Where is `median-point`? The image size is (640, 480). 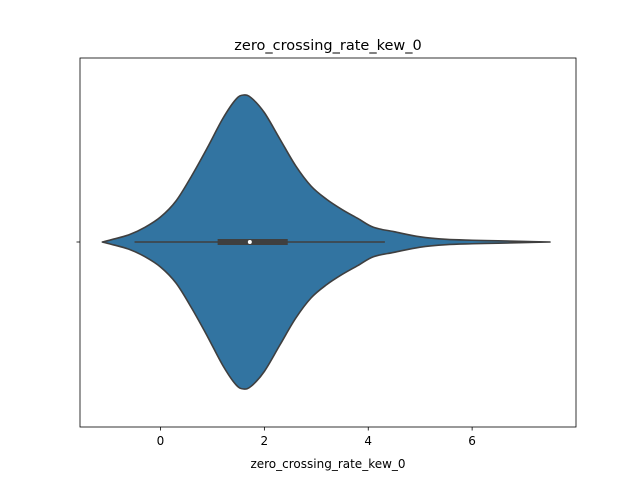
median-point is located at coordinates (249, 242).